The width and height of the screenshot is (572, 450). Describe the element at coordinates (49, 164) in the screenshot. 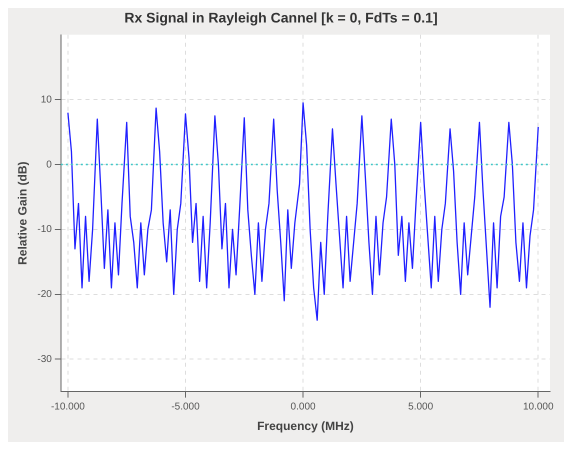

I see `y-tick-label: 0` at that location.